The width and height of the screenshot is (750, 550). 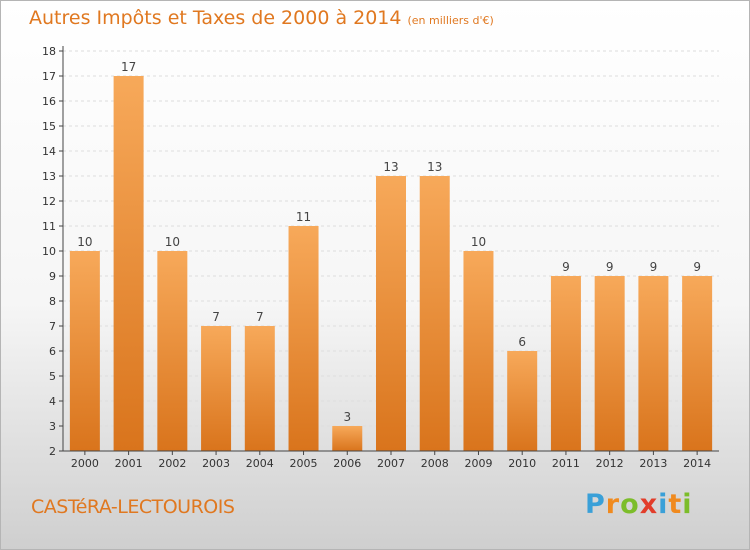 What do you see at coordinates (649, 504) in the screenshot?
I see `logo-letter: x` at bounding box center [649, 504].